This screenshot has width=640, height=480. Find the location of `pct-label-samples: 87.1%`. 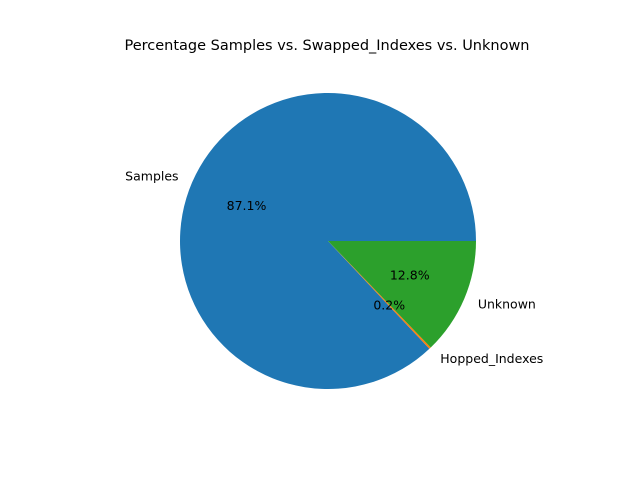

pct-label-samples: 87.1% is located at coordinates (247, 205).